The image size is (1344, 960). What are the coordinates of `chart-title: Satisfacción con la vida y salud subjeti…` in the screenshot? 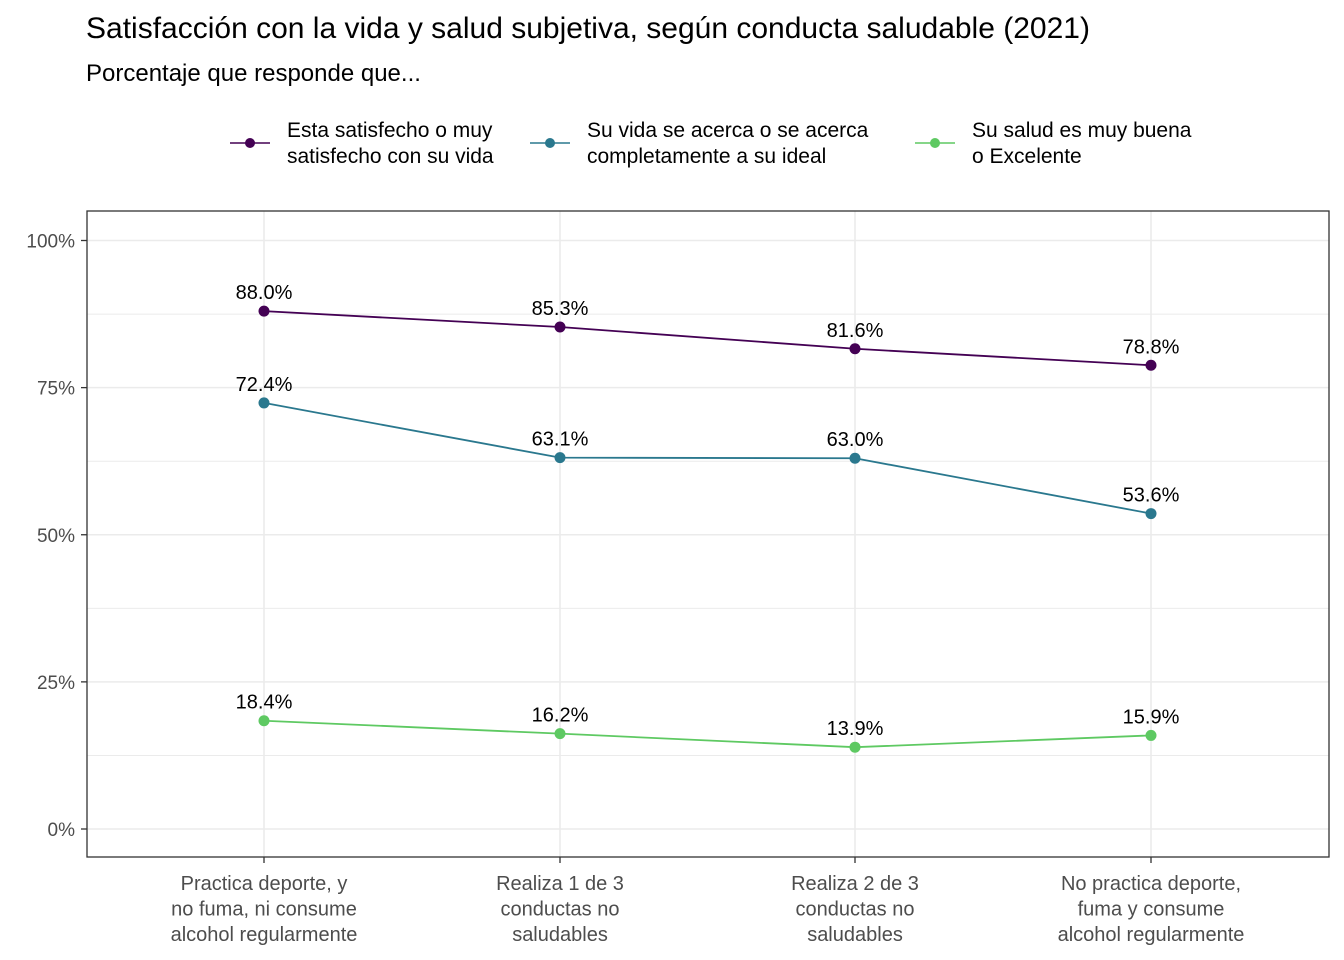 It's located at (588, 28).